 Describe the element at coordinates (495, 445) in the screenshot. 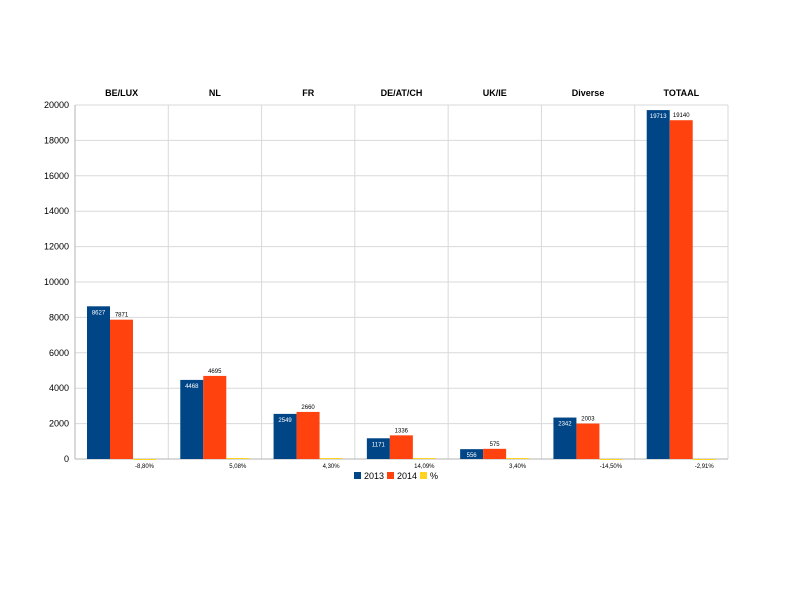

I see `bar-value-label: 575` at that location.